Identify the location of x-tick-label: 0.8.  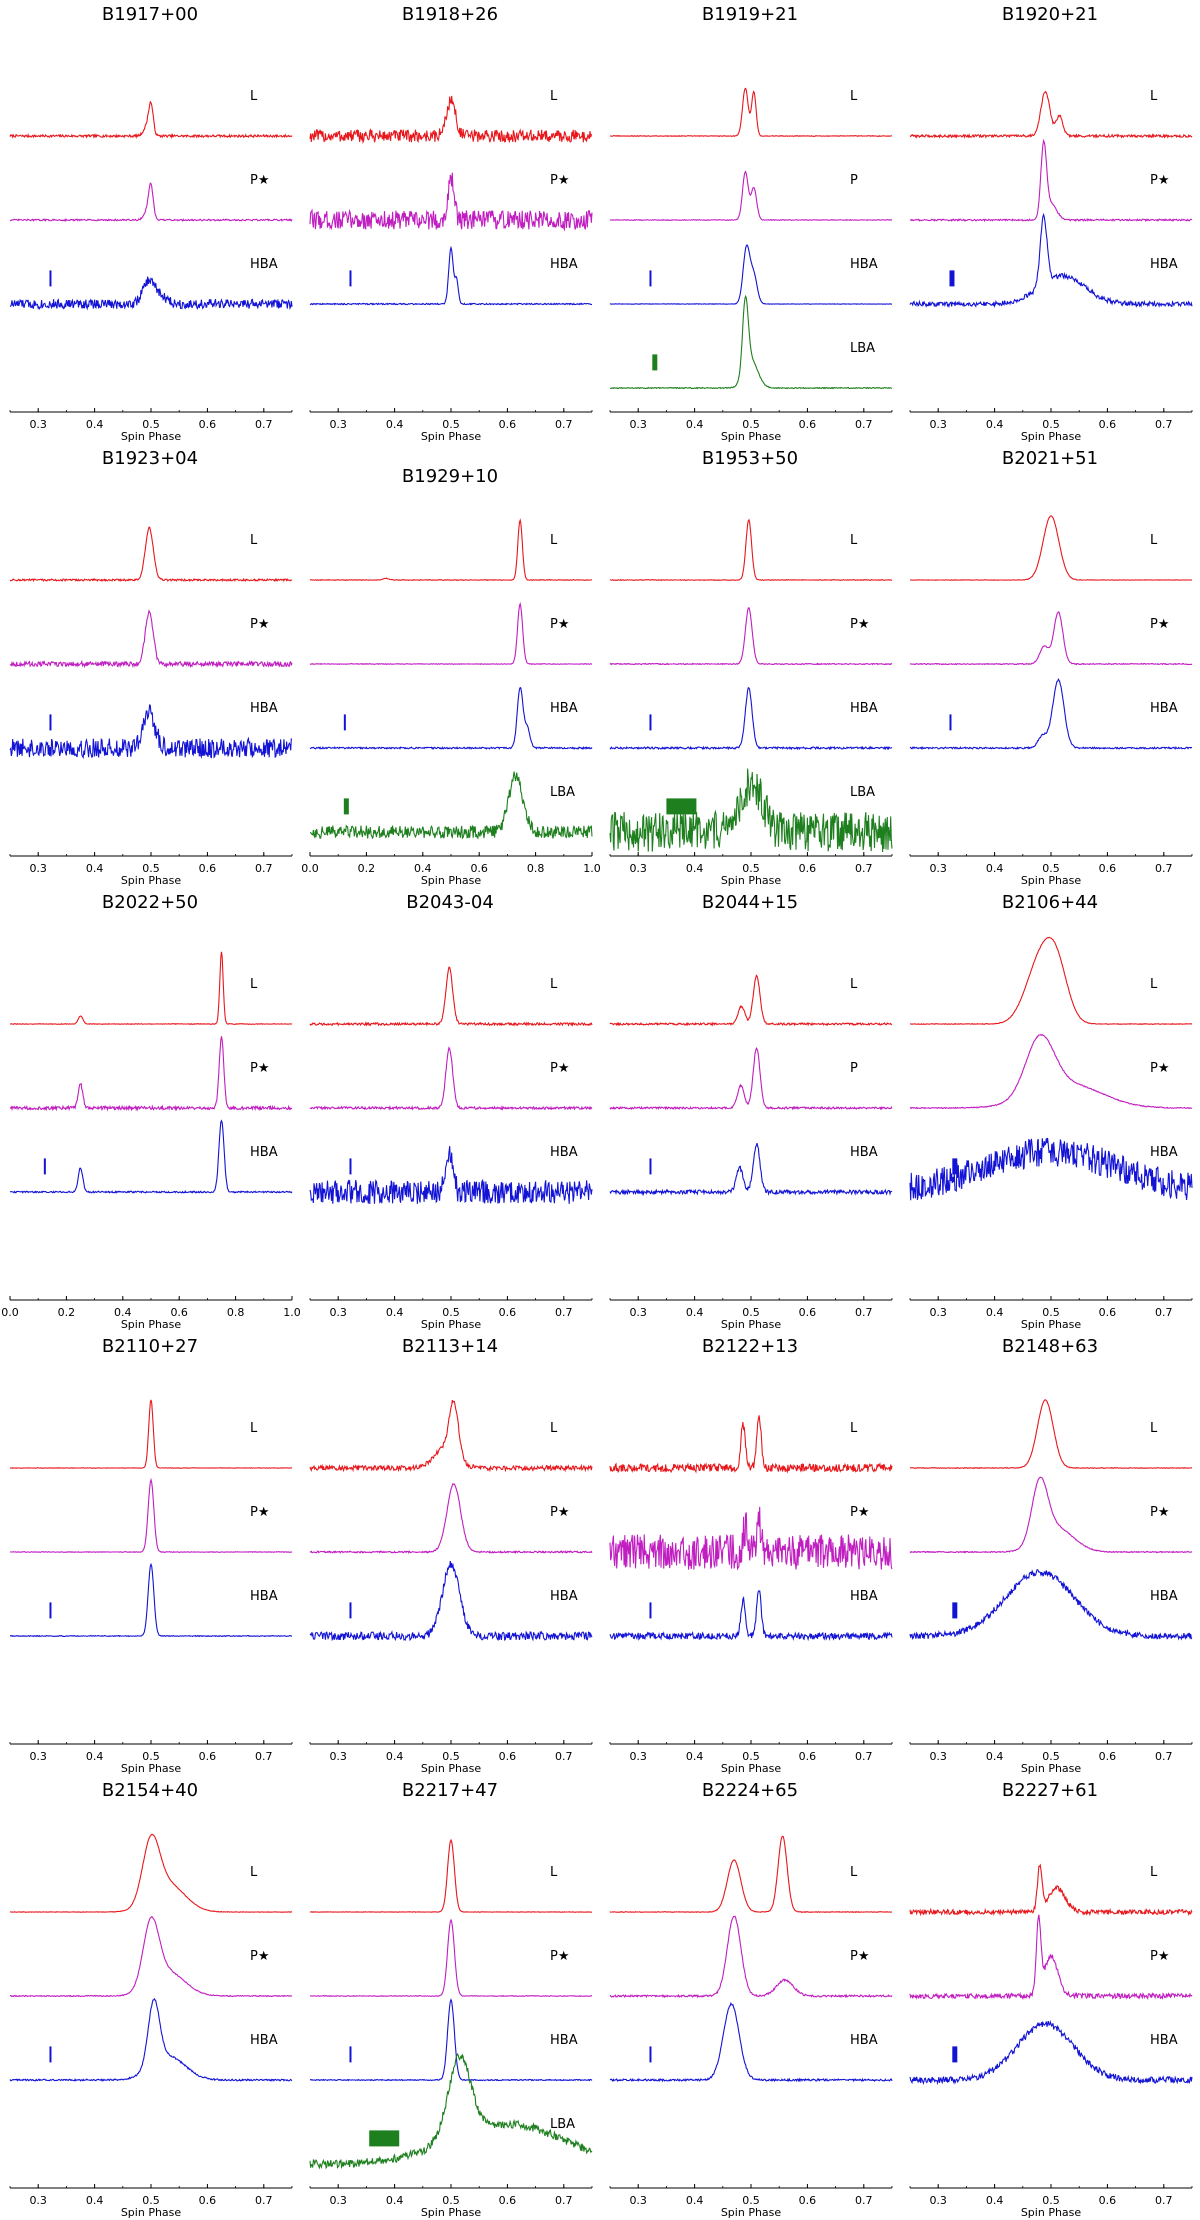
(236, 1312).